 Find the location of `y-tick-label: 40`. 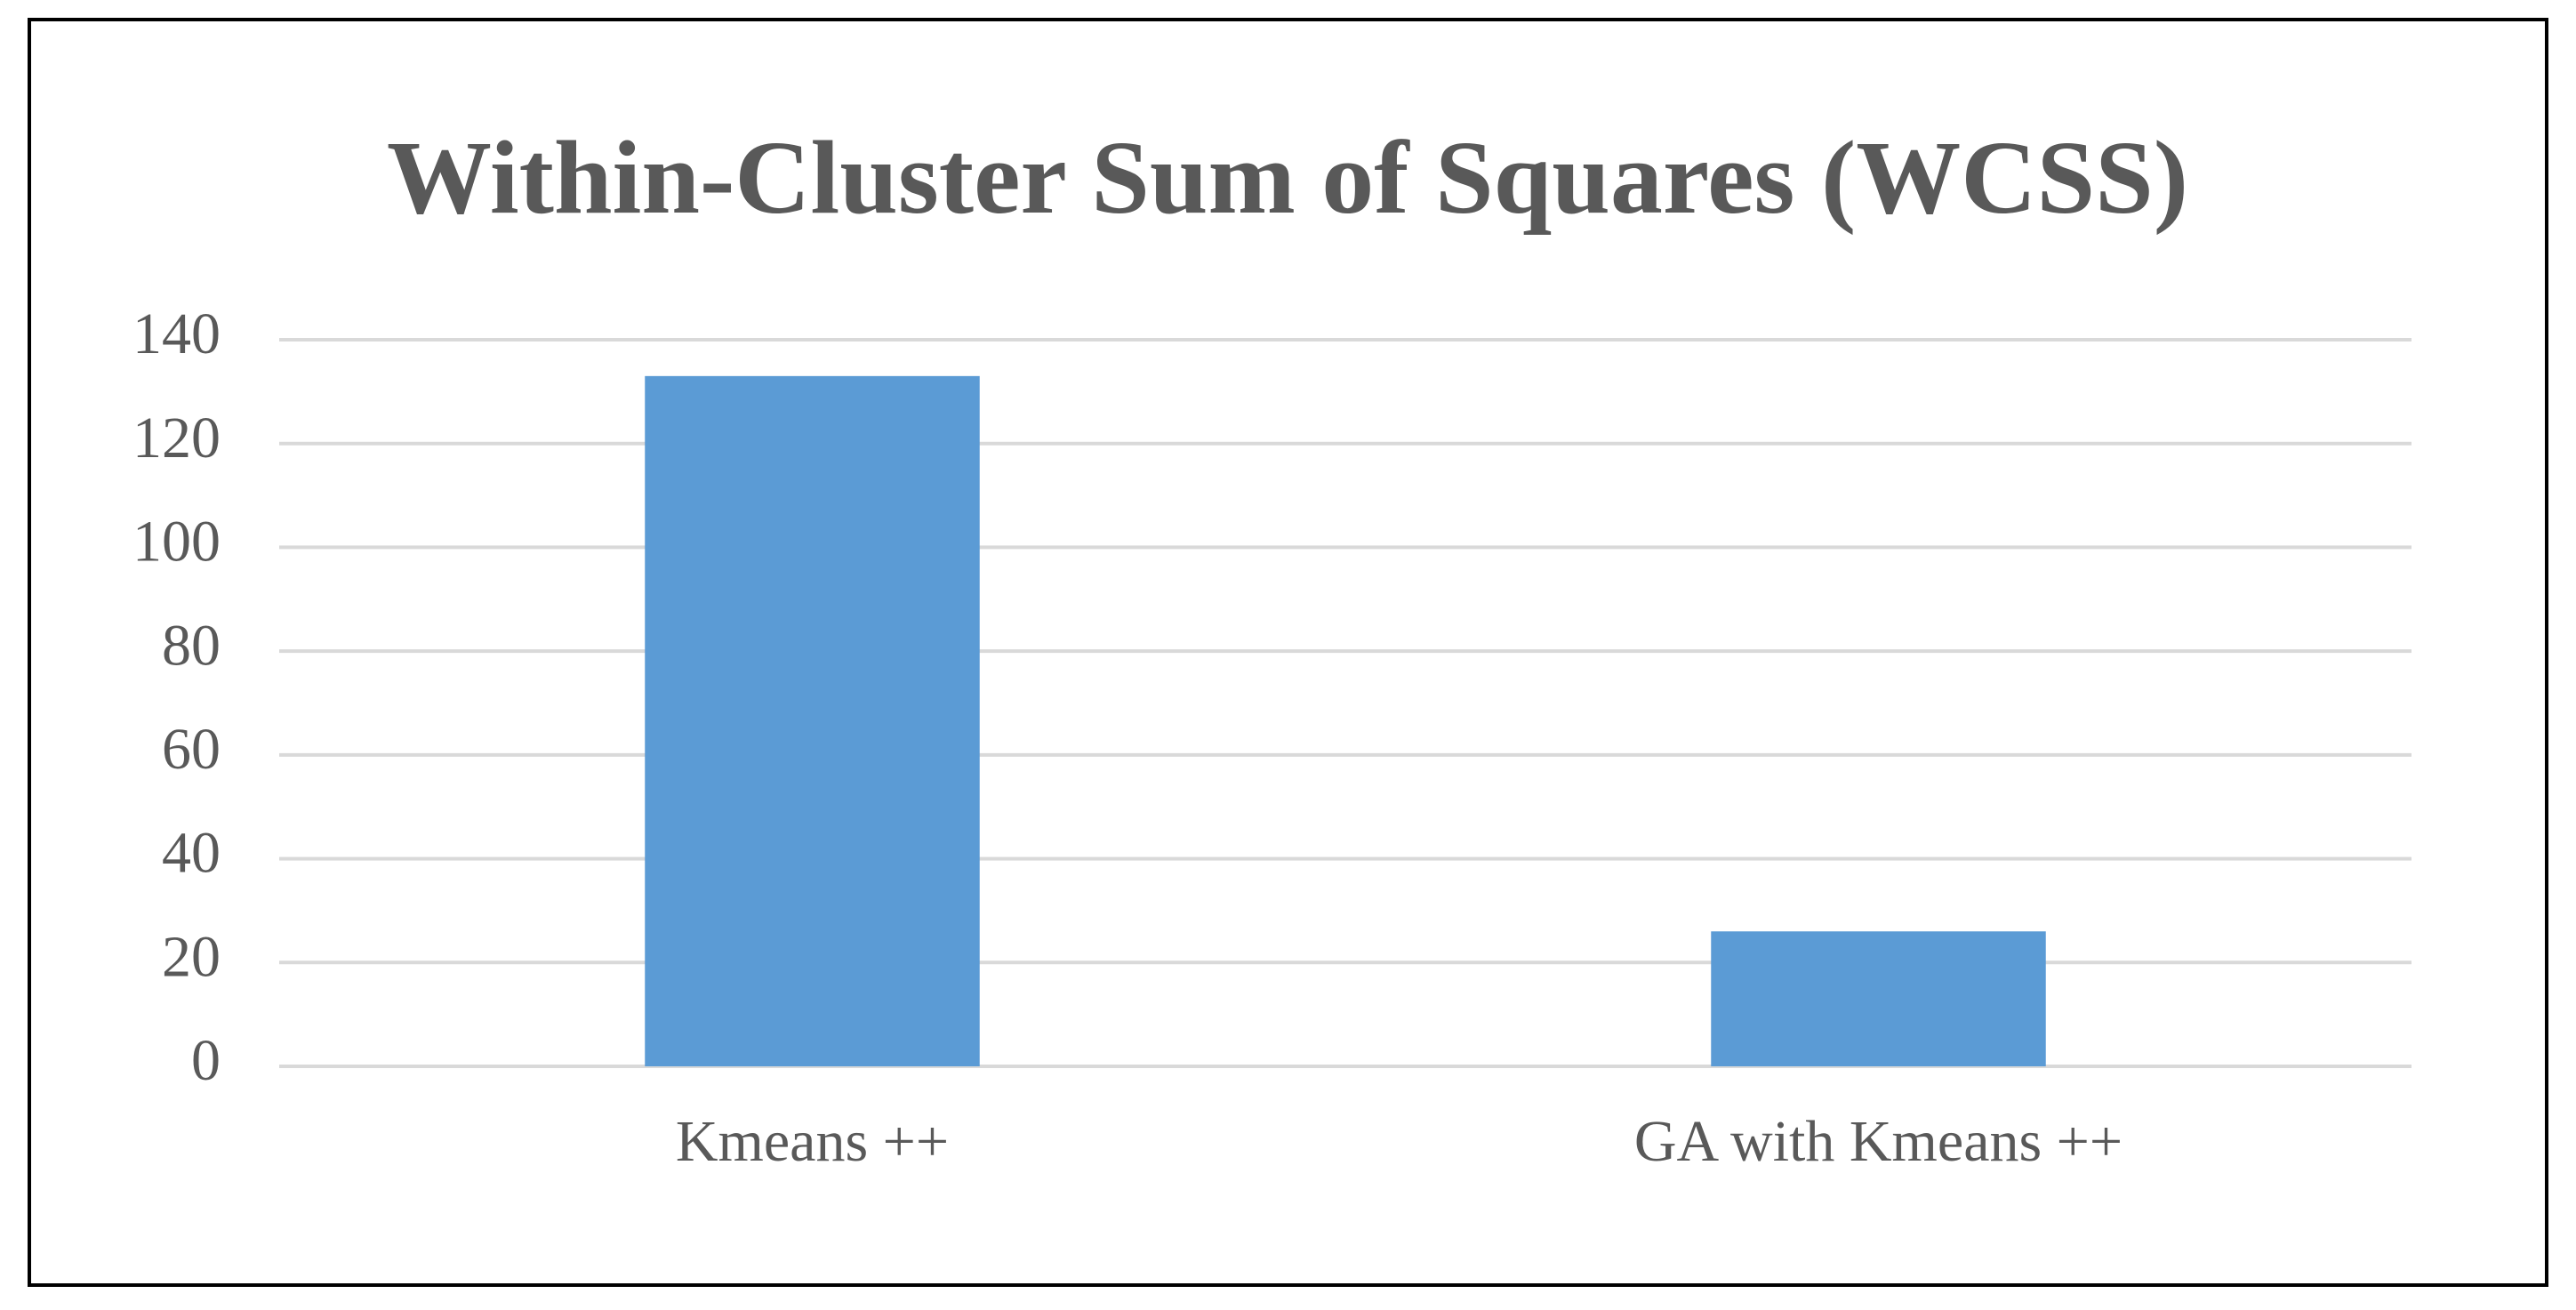

y-tick-label: 40 is located at coordinates (191, 853).